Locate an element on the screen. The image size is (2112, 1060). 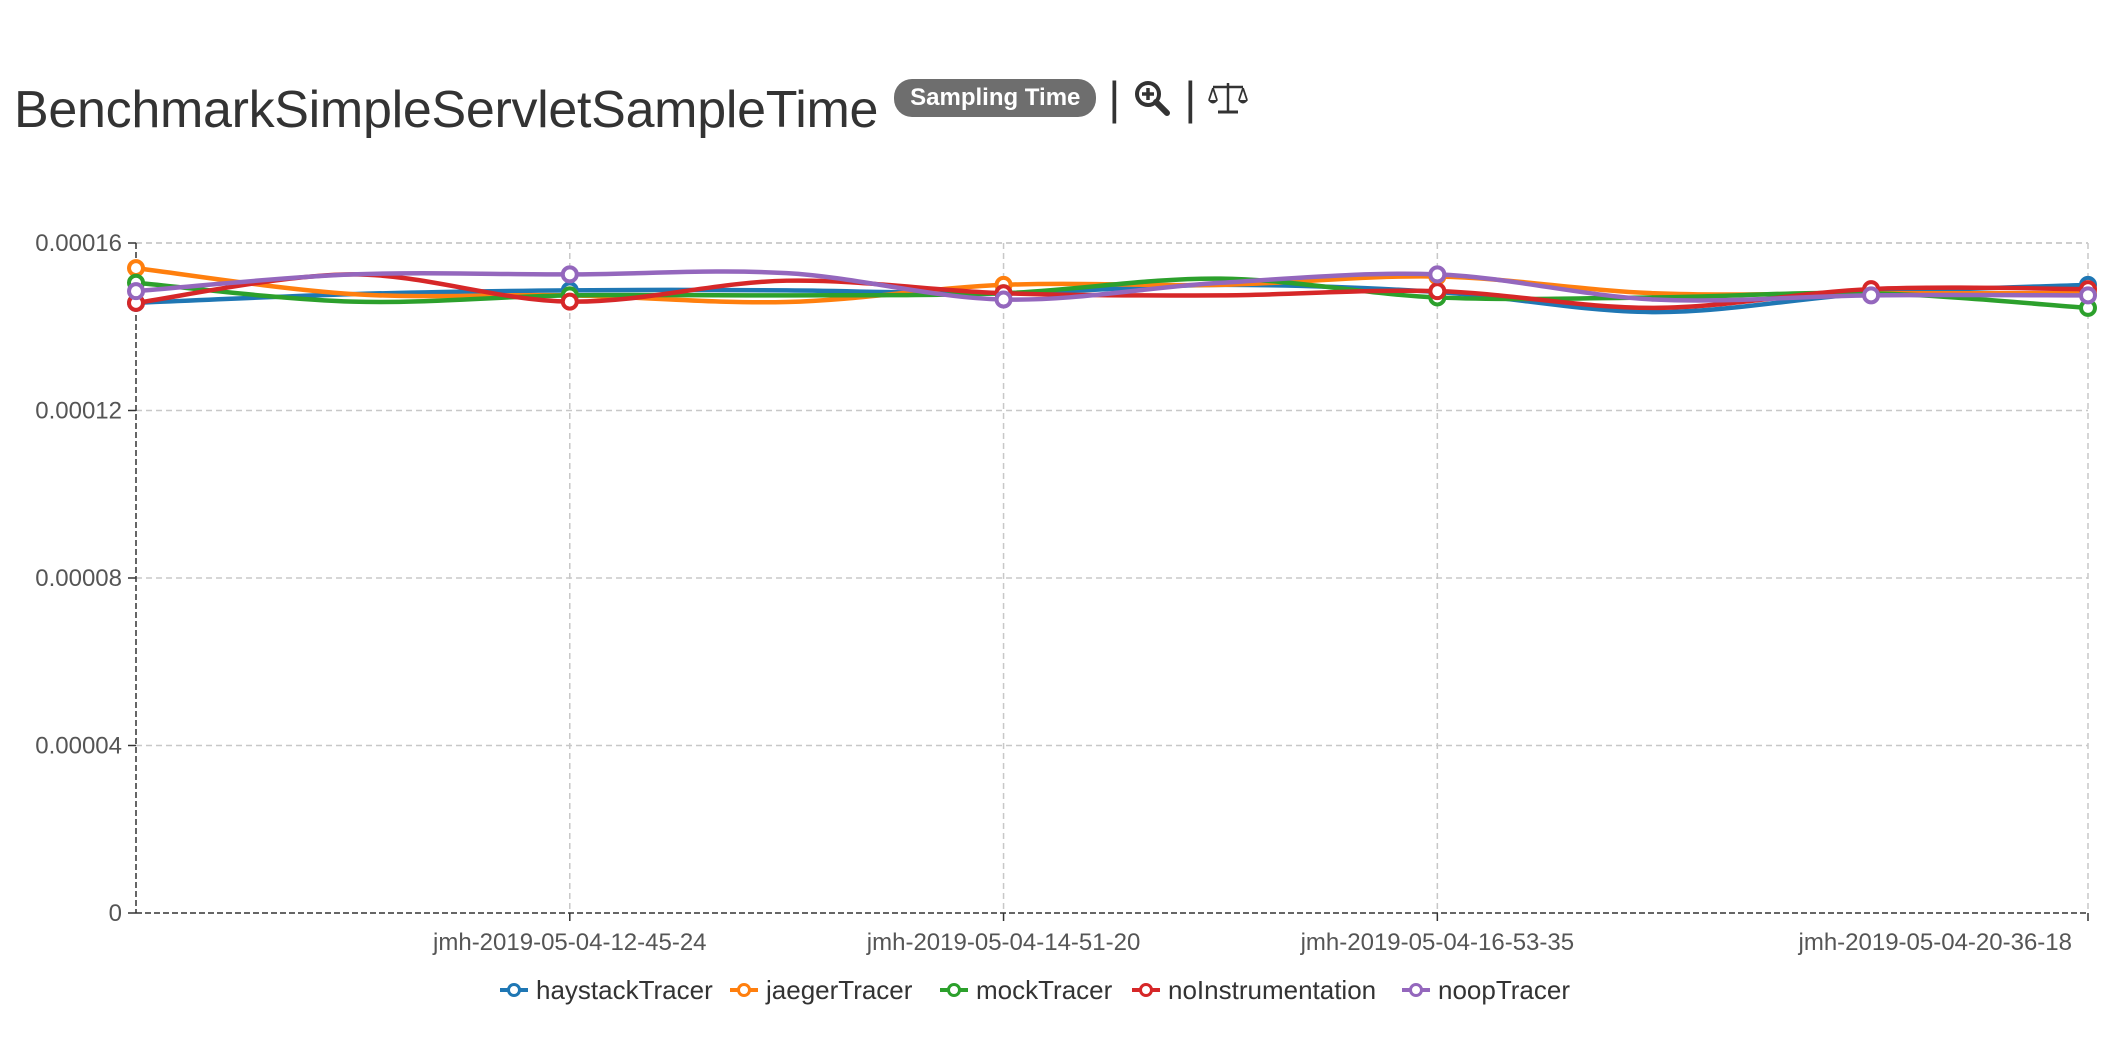
legend-label: jaegerTracer is located at coordinates (839, 990).